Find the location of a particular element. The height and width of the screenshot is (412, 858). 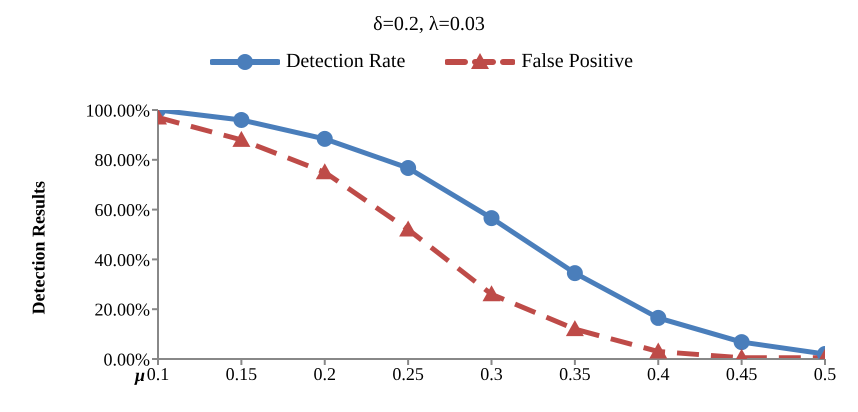

y-tick-label: 80.00% is located at coordinates (122, 160).